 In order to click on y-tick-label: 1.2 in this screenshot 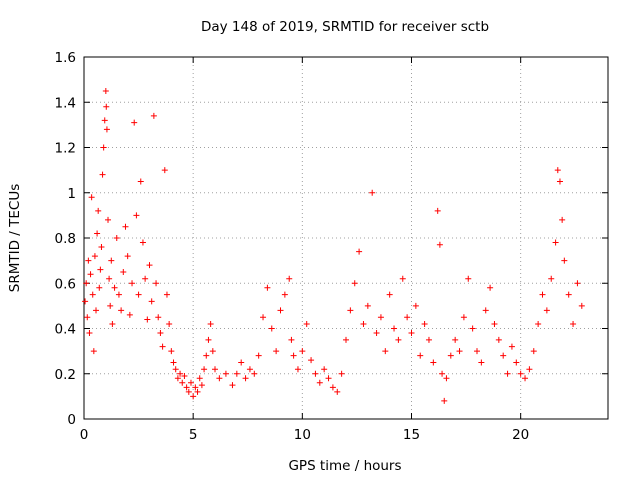, I will do `click(65, 149)`.